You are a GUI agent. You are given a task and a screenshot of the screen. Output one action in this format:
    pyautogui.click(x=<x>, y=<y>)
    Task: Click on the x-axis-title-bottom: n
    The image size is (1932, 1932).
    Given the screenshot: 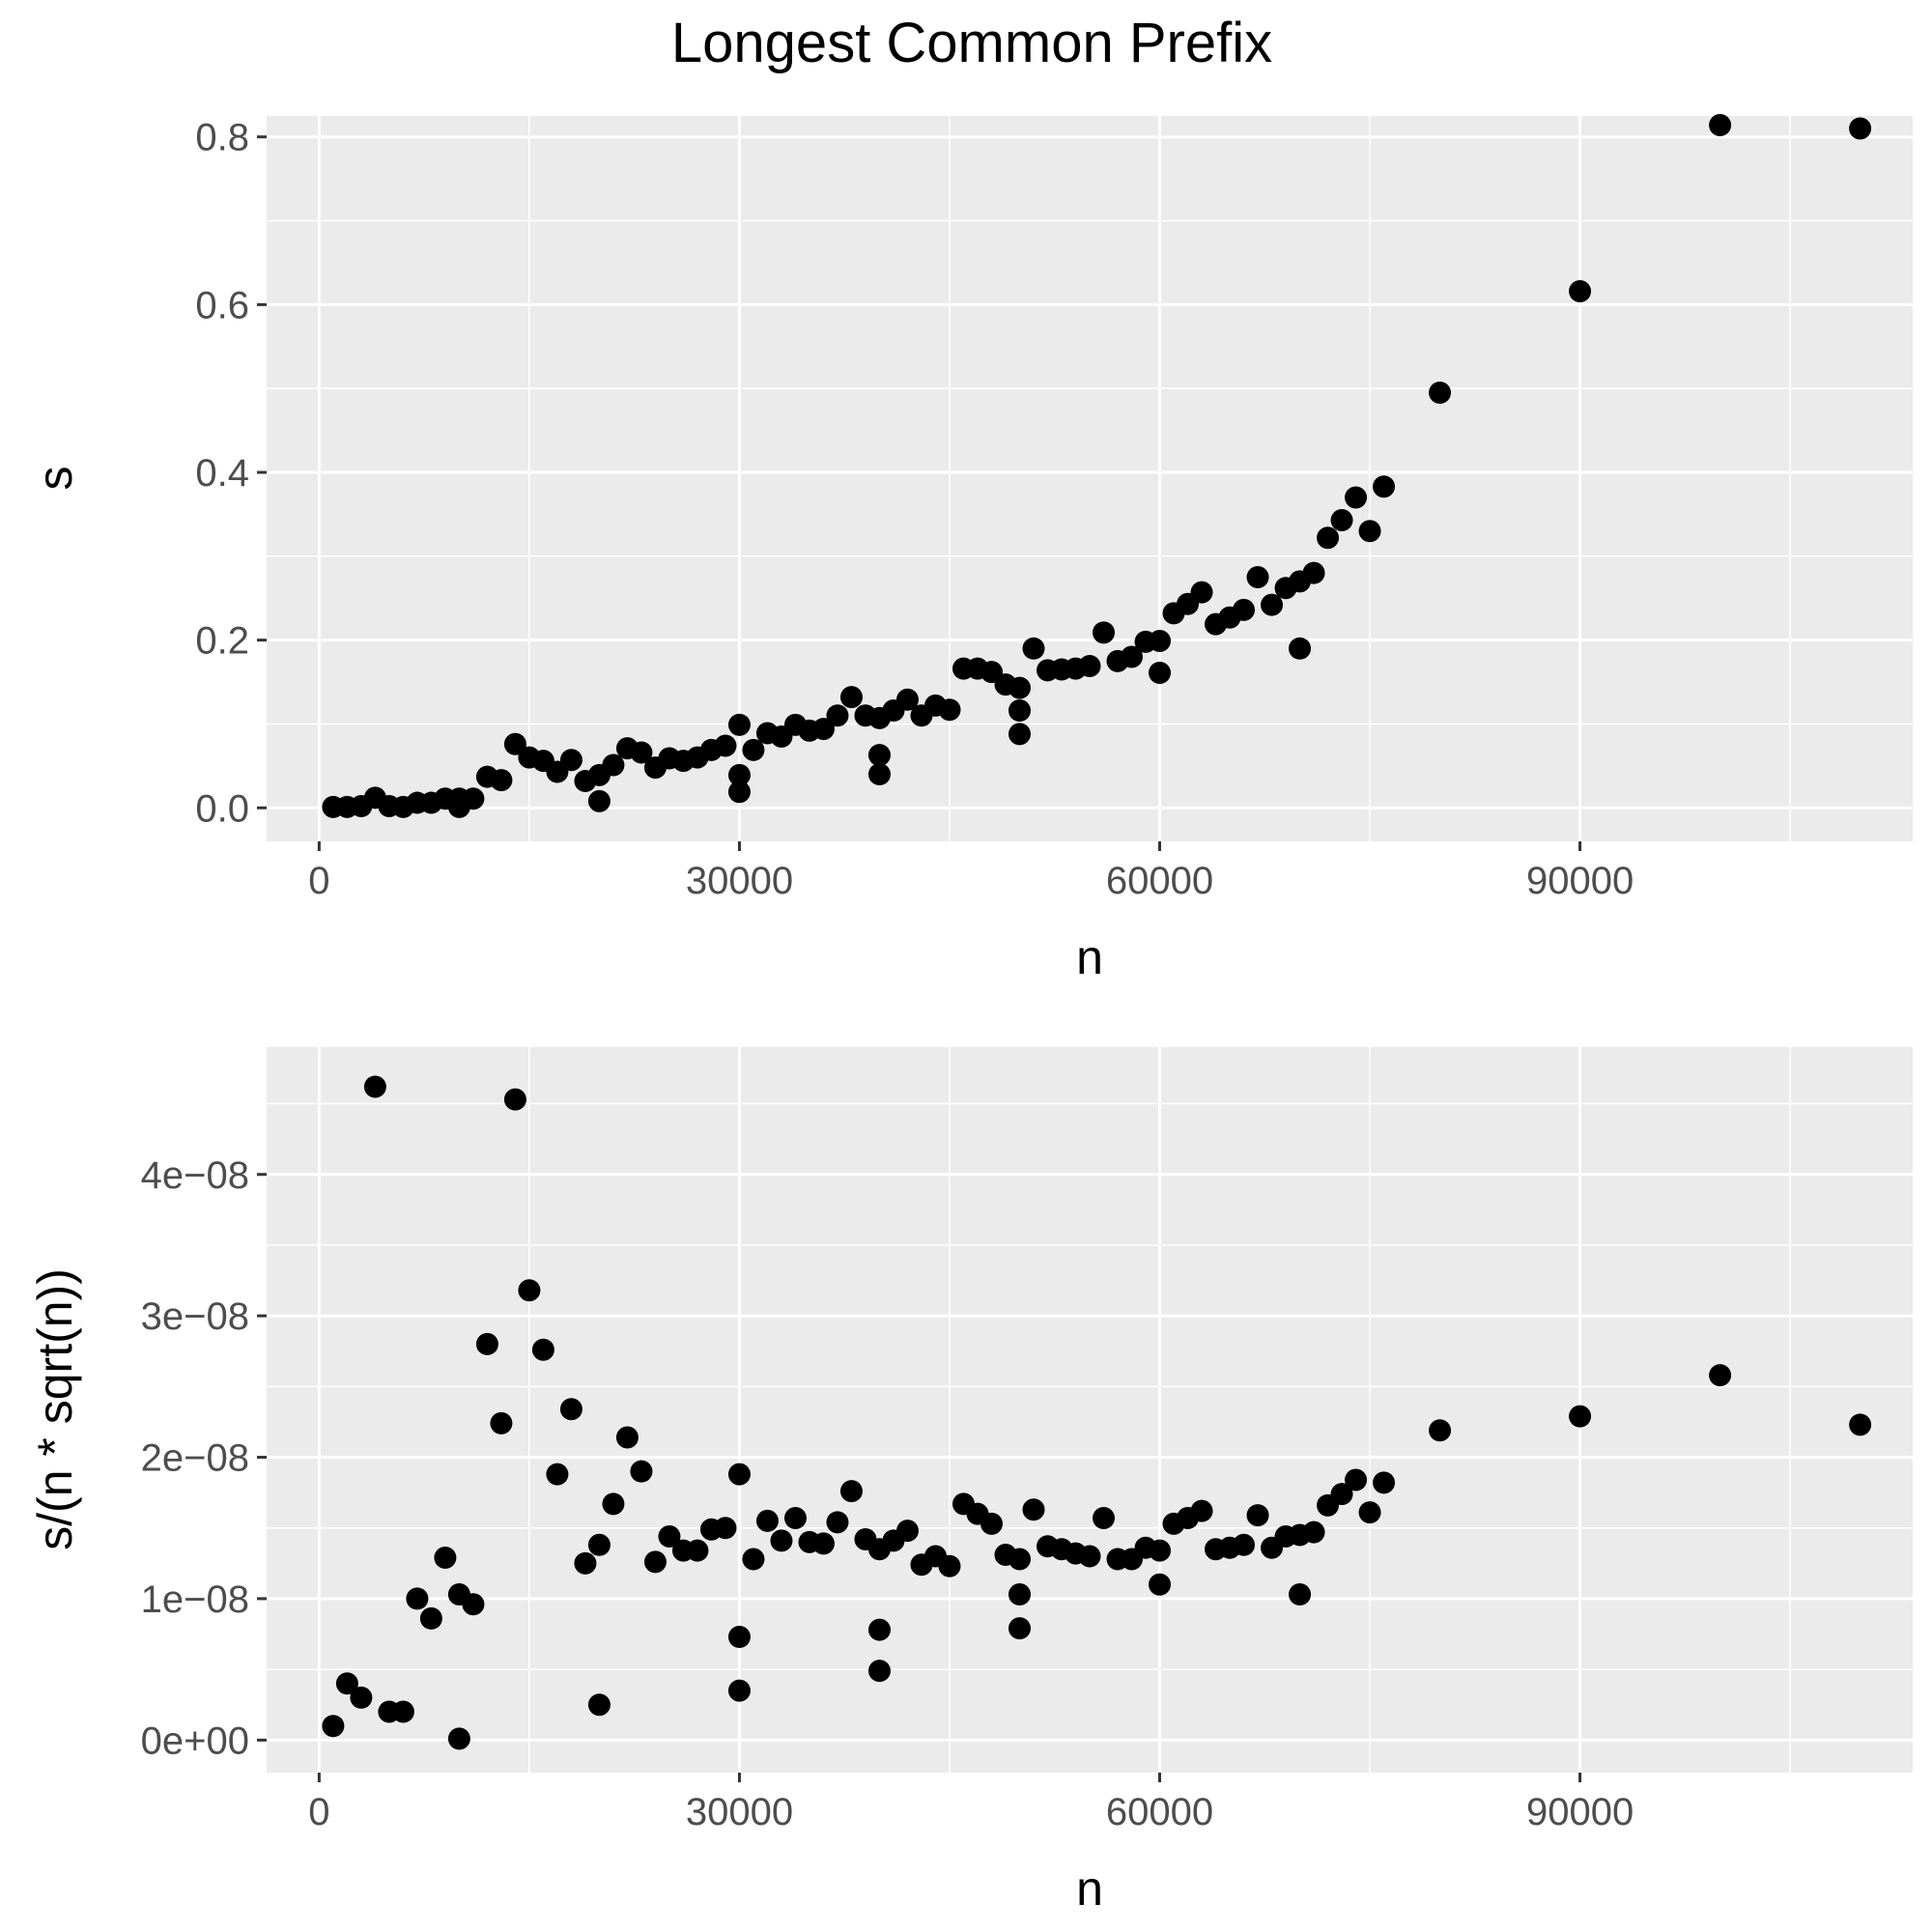 What is the action you would take?
    pyautogui.click(x=1089, y=1888)
    